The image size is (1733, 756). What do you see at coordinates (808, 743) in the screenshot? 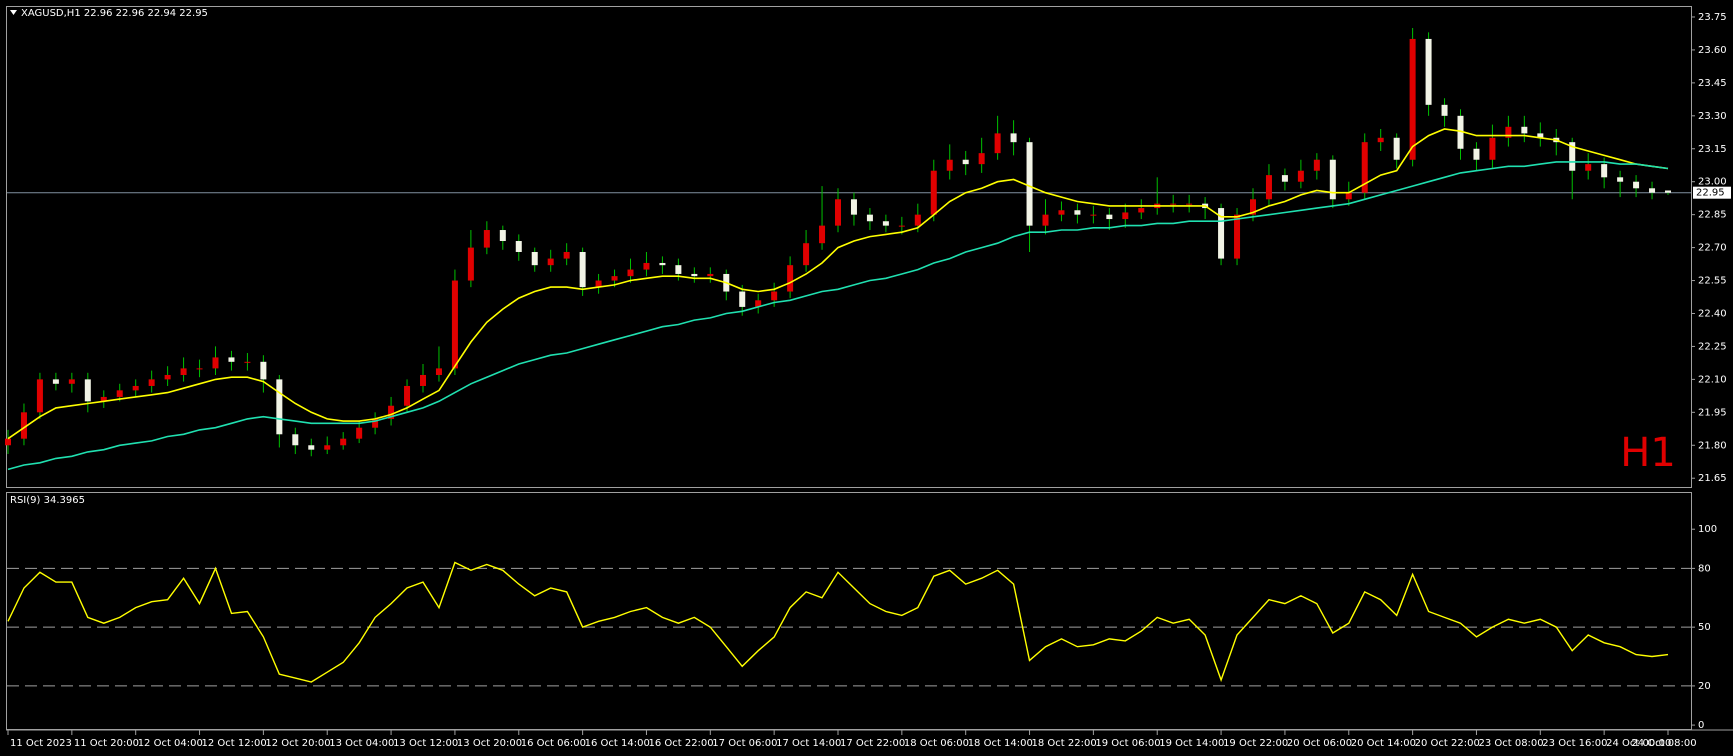
I see `x-tick-label: 17 Oct 14:00` at bounding box center [808, 743].